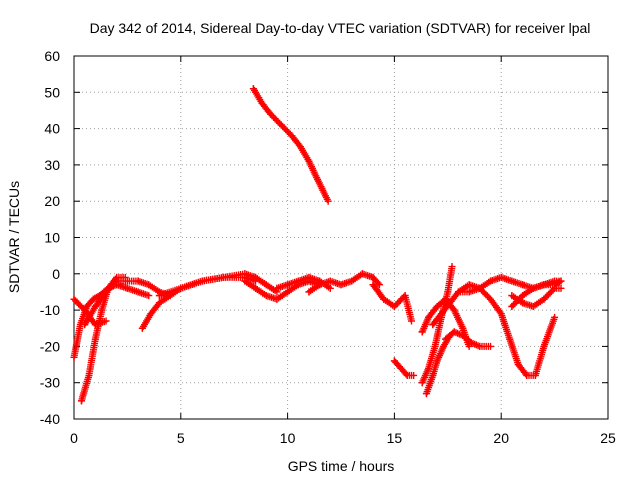  I want to click on y-tick-label: -20, so click(50, 346).